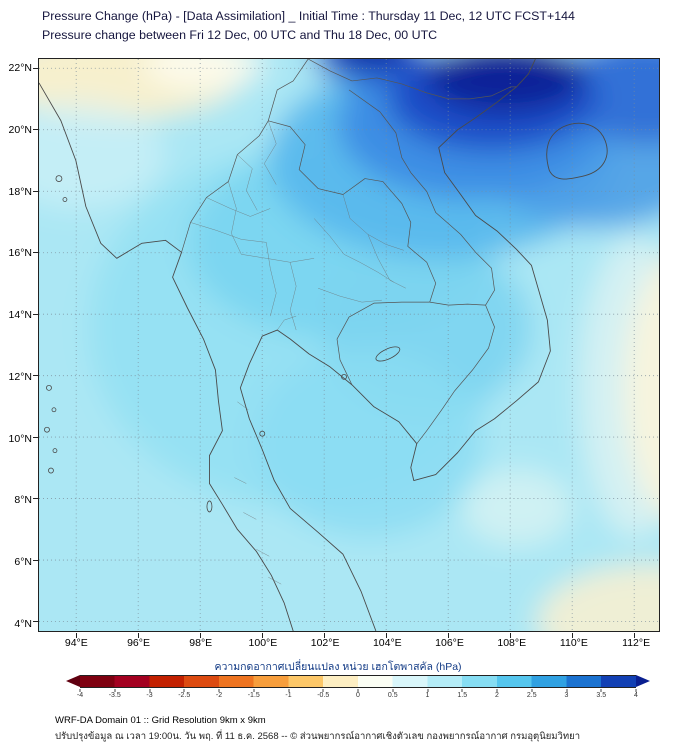  What do you see at coordinates (20, 129) in the screenshot?
I see `y-axis-tick-label: 20°N` at bounding box center [20, 129].